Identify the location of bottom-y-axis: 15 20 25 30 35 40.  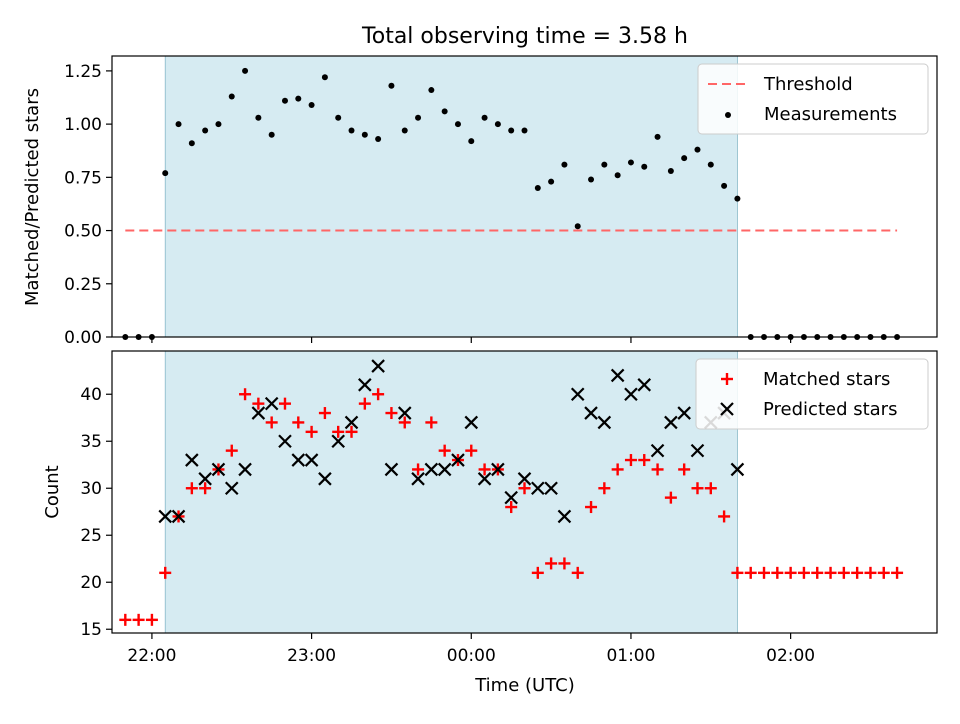
(96, 512).